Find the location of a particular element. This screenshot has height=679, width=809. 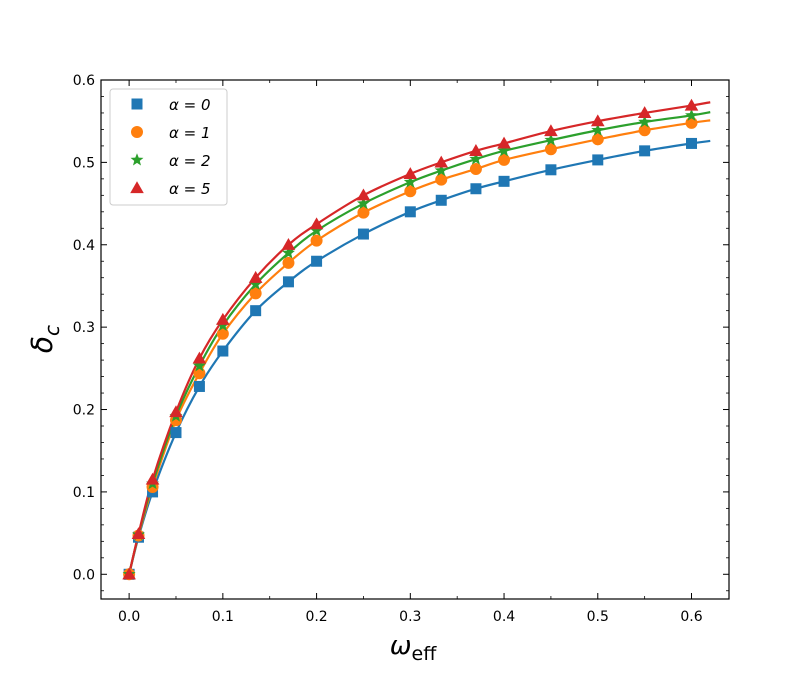

y-axis-label: δc is located at coordinates (45, 339).